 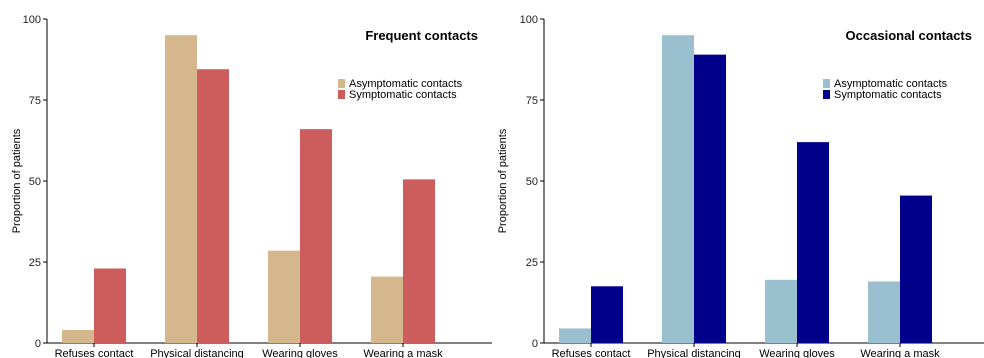 I want to click on chart-title: Frequent contacts, so click(x=421, y=35).